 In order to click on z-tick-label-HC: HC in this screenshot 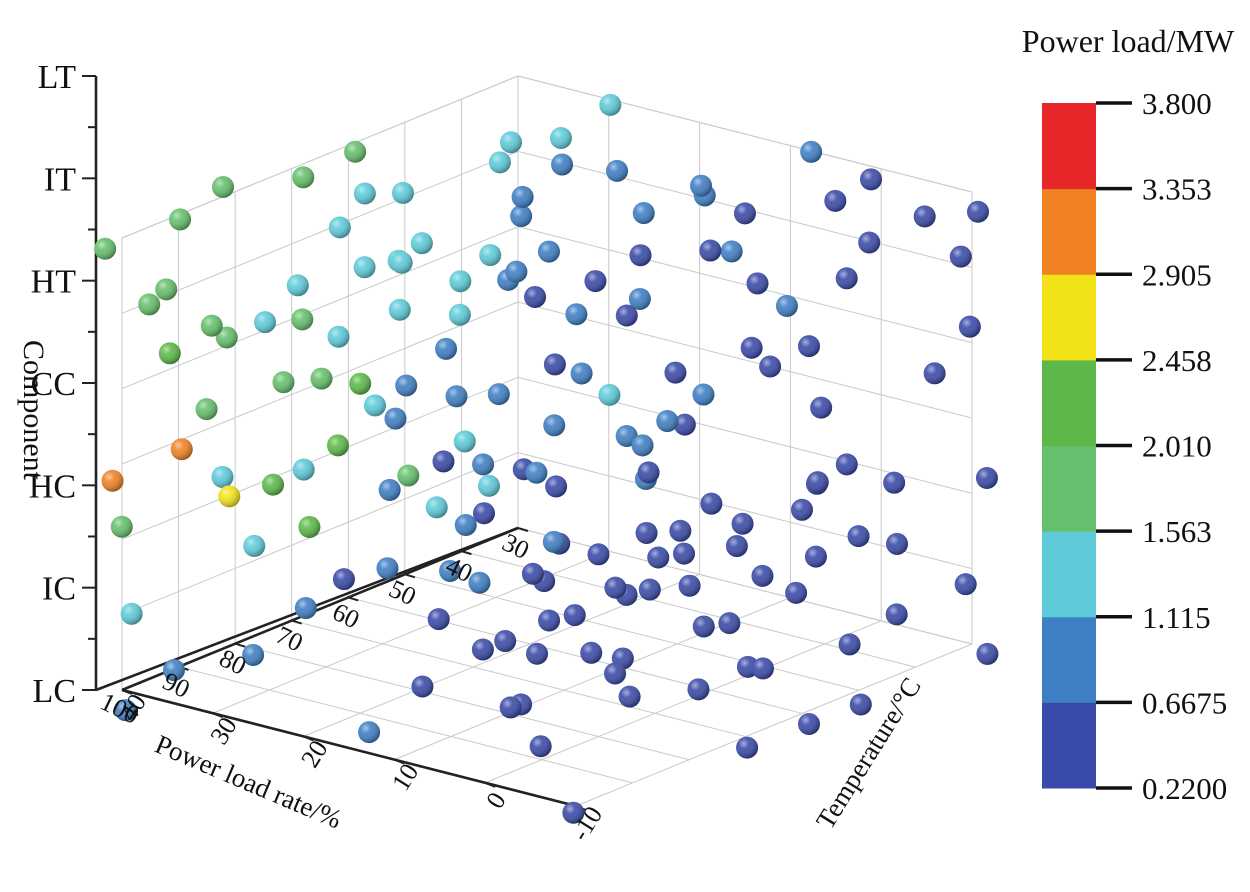, I will do `click(52, 486)`.